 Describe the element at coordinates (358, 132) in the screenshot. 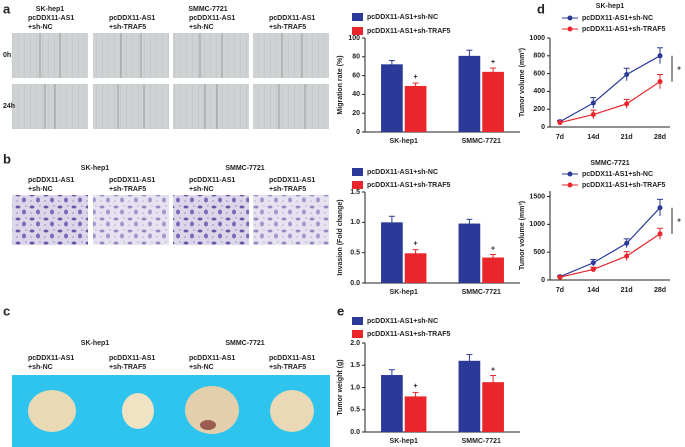

I see `y-tick-label: 0` at that location.